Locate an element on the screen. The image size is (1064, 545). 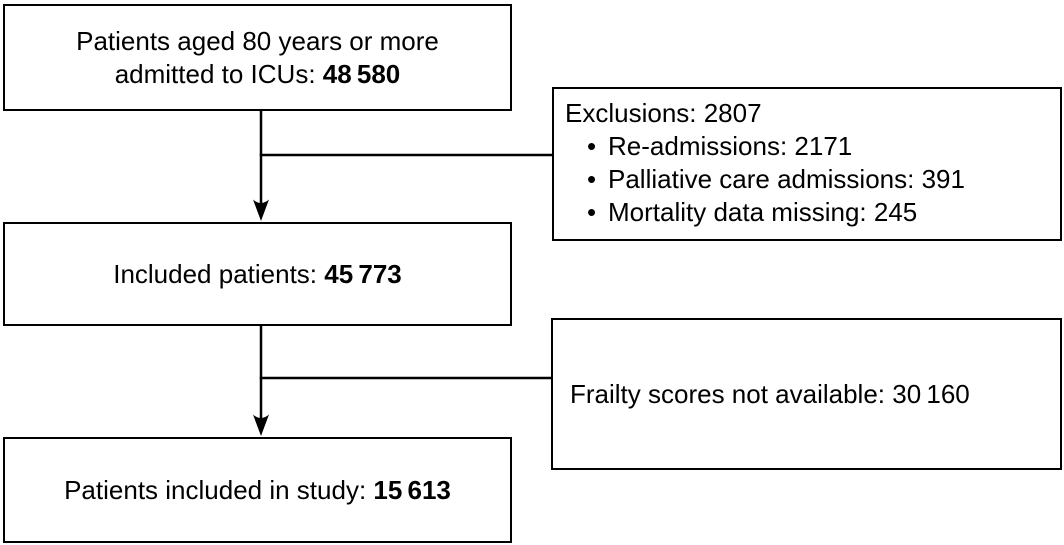
box-study-included-text: Patients included in study: 15 613 is located at coordinates (257, 490).